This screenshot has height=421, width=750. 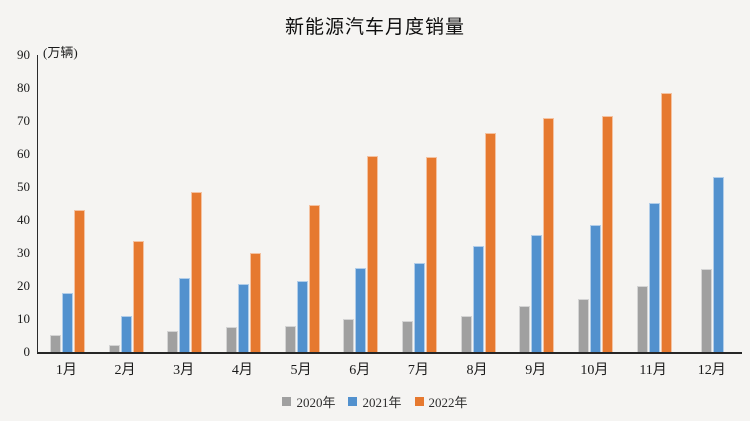 What do you see at coordinates (536, 370) in the screenshot?
I see `x-axis-label-9月: 9月` at bounding box center [536, 370].